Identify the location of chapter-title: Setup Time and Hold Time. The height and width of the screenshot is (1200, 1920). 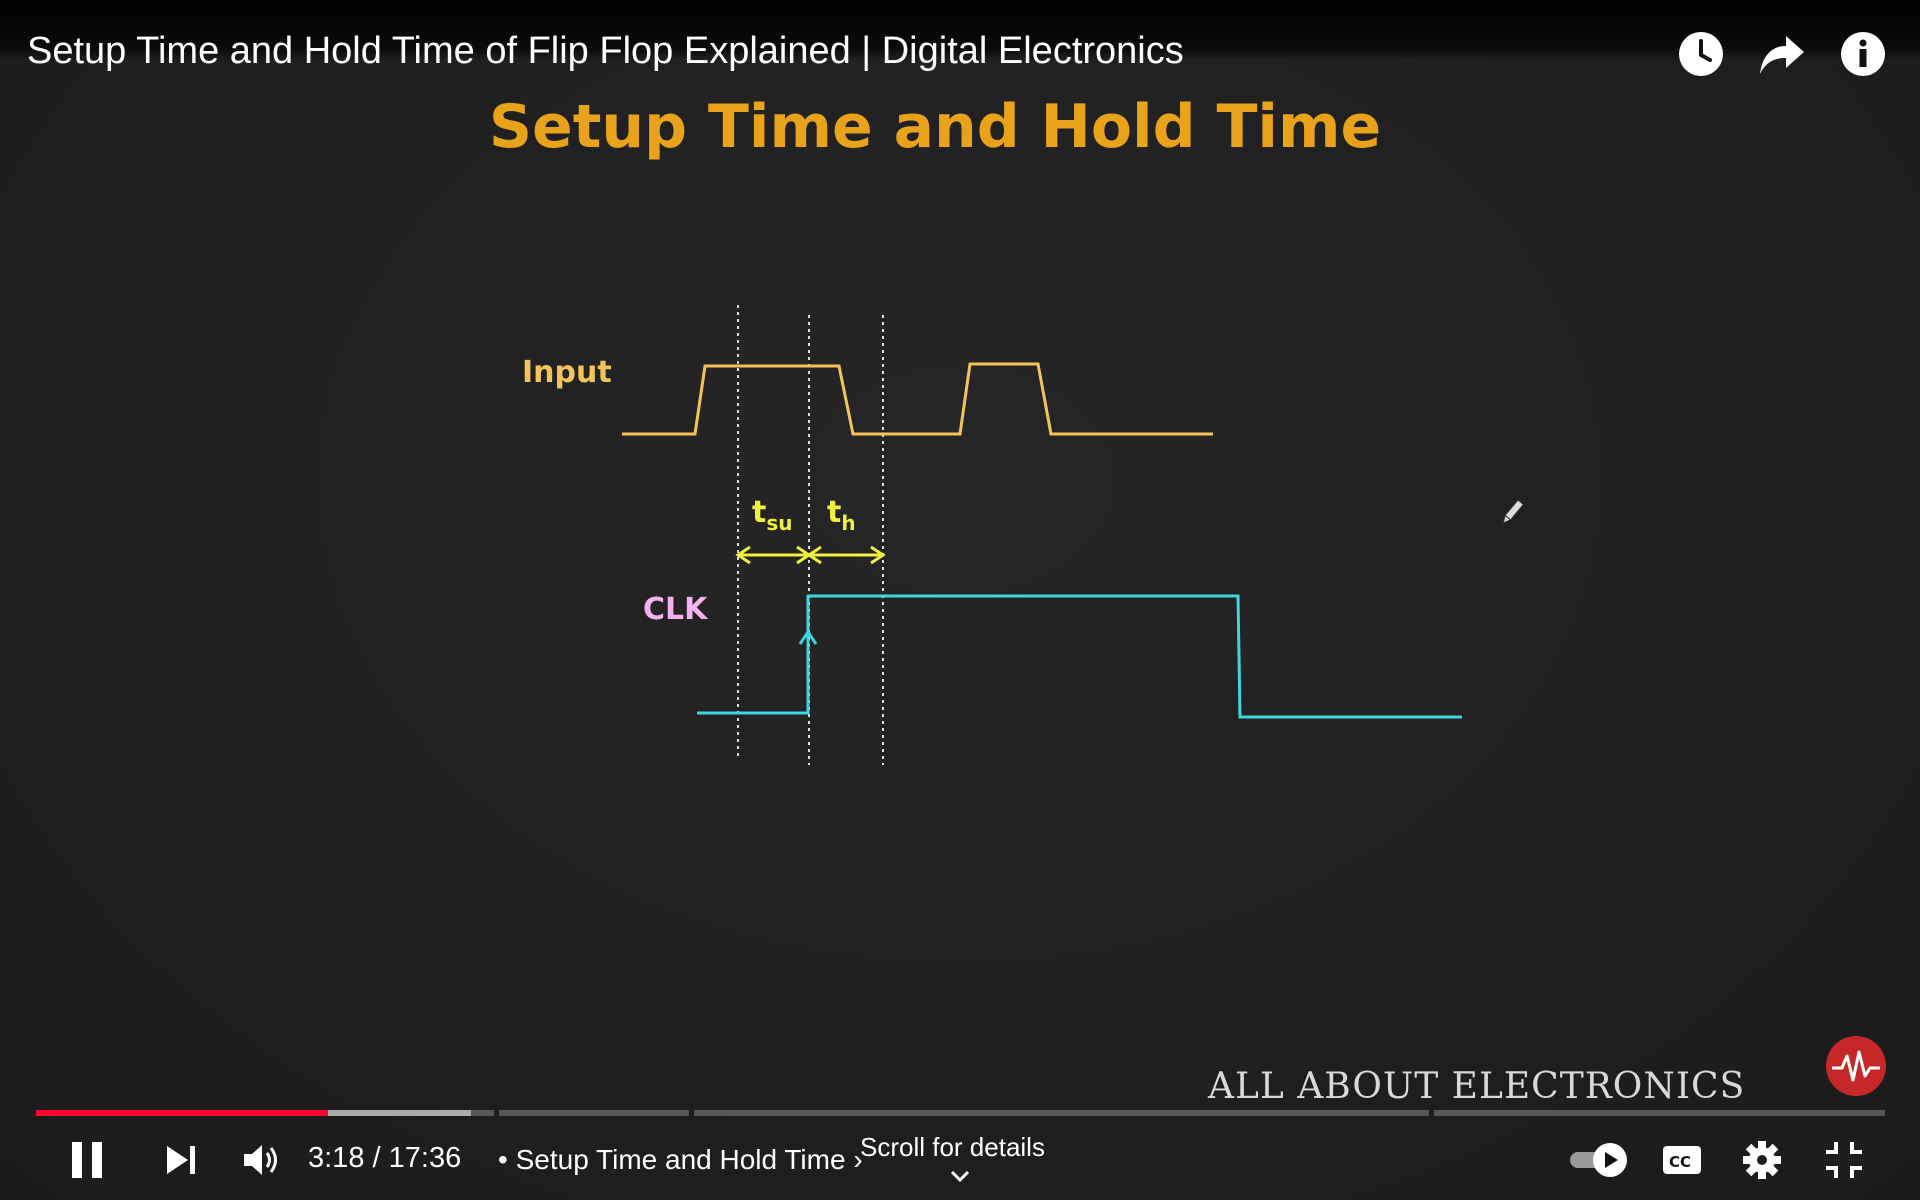
(680, 1159).